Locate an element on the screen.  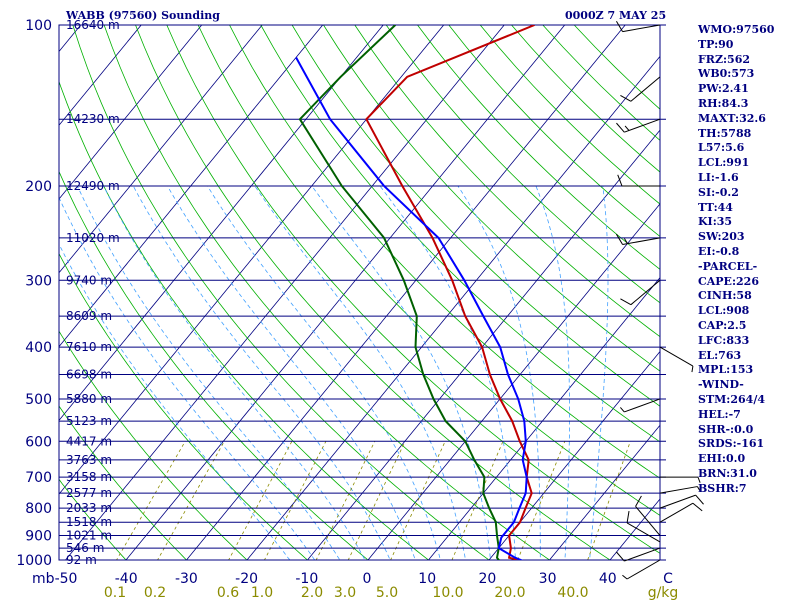
height-label: 2033 m is located at coordinates (89, 508).